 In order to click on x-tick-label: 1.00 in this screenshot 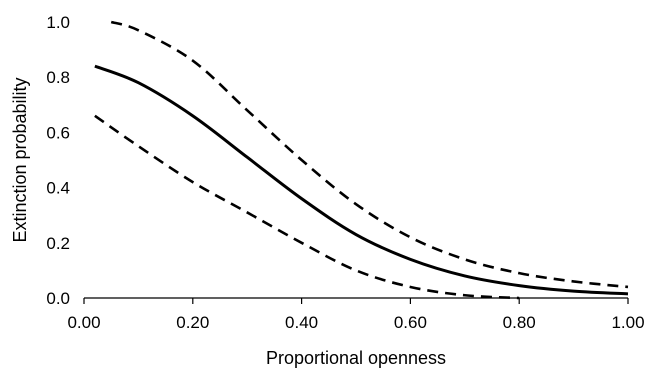, I will do `click(627, 322)`.